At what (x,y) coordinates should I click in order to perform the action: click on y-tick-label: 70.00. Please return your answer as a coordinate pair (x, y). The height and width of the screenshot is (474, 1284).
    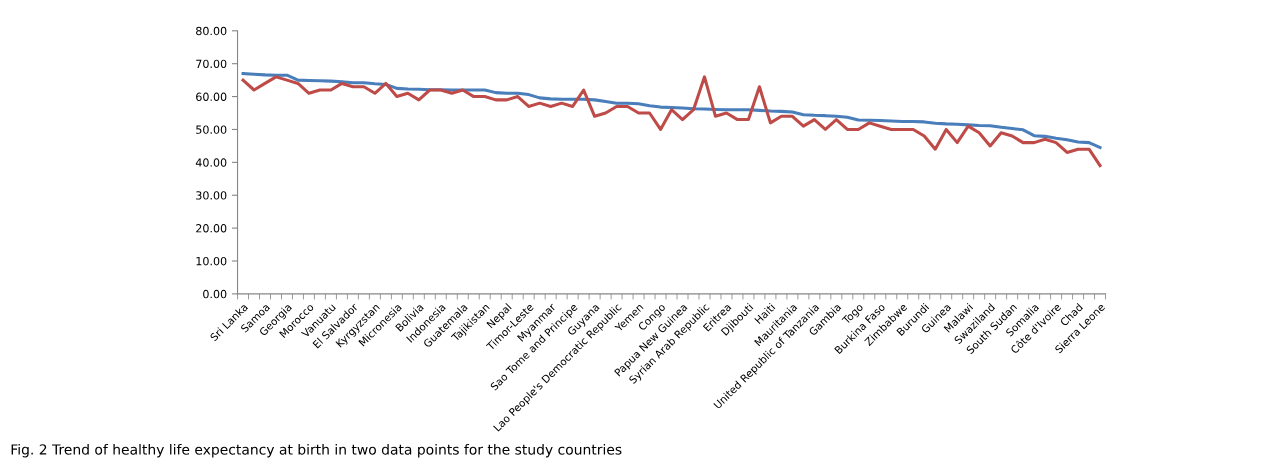
    Looking at the image, I should click on (211, 64).